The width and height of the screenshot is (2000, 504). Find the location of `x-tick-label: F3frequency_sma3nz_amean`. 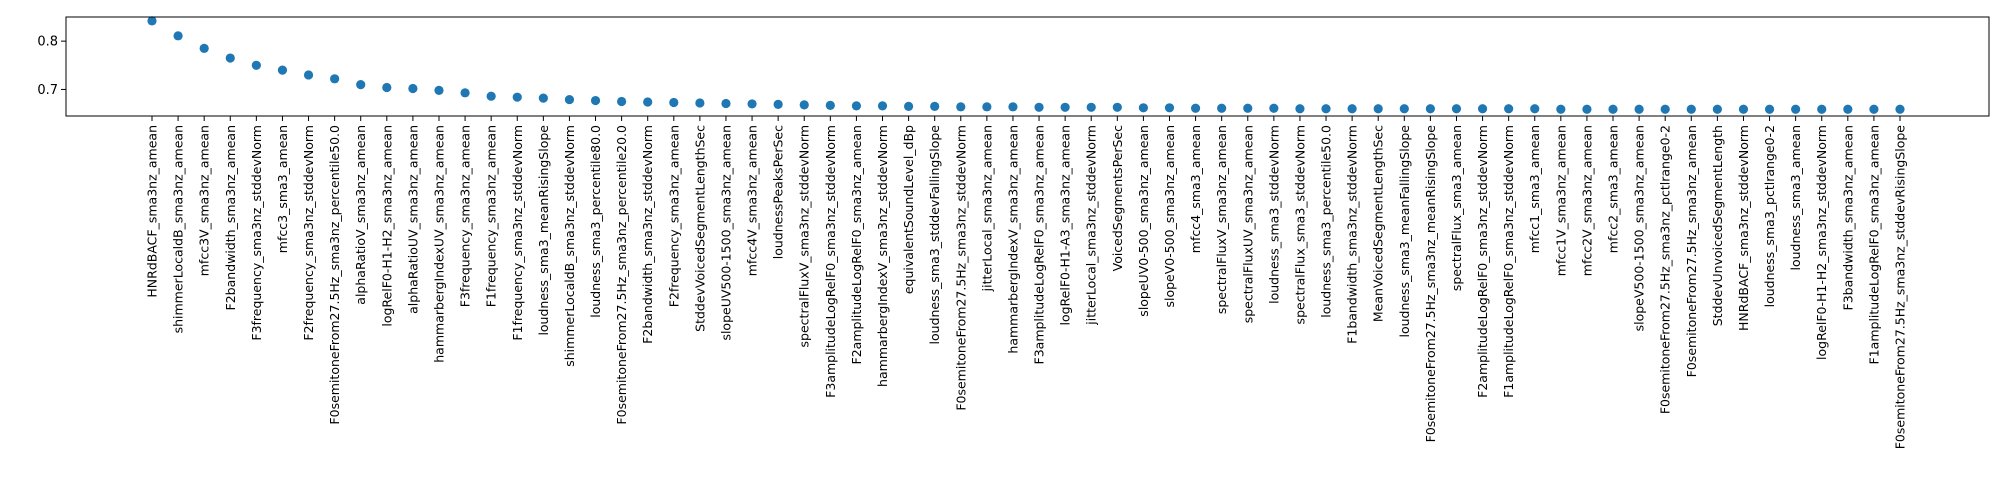

x-tick-label: F3frequency_sma3nz_amean is located at coordinates (465, 216).